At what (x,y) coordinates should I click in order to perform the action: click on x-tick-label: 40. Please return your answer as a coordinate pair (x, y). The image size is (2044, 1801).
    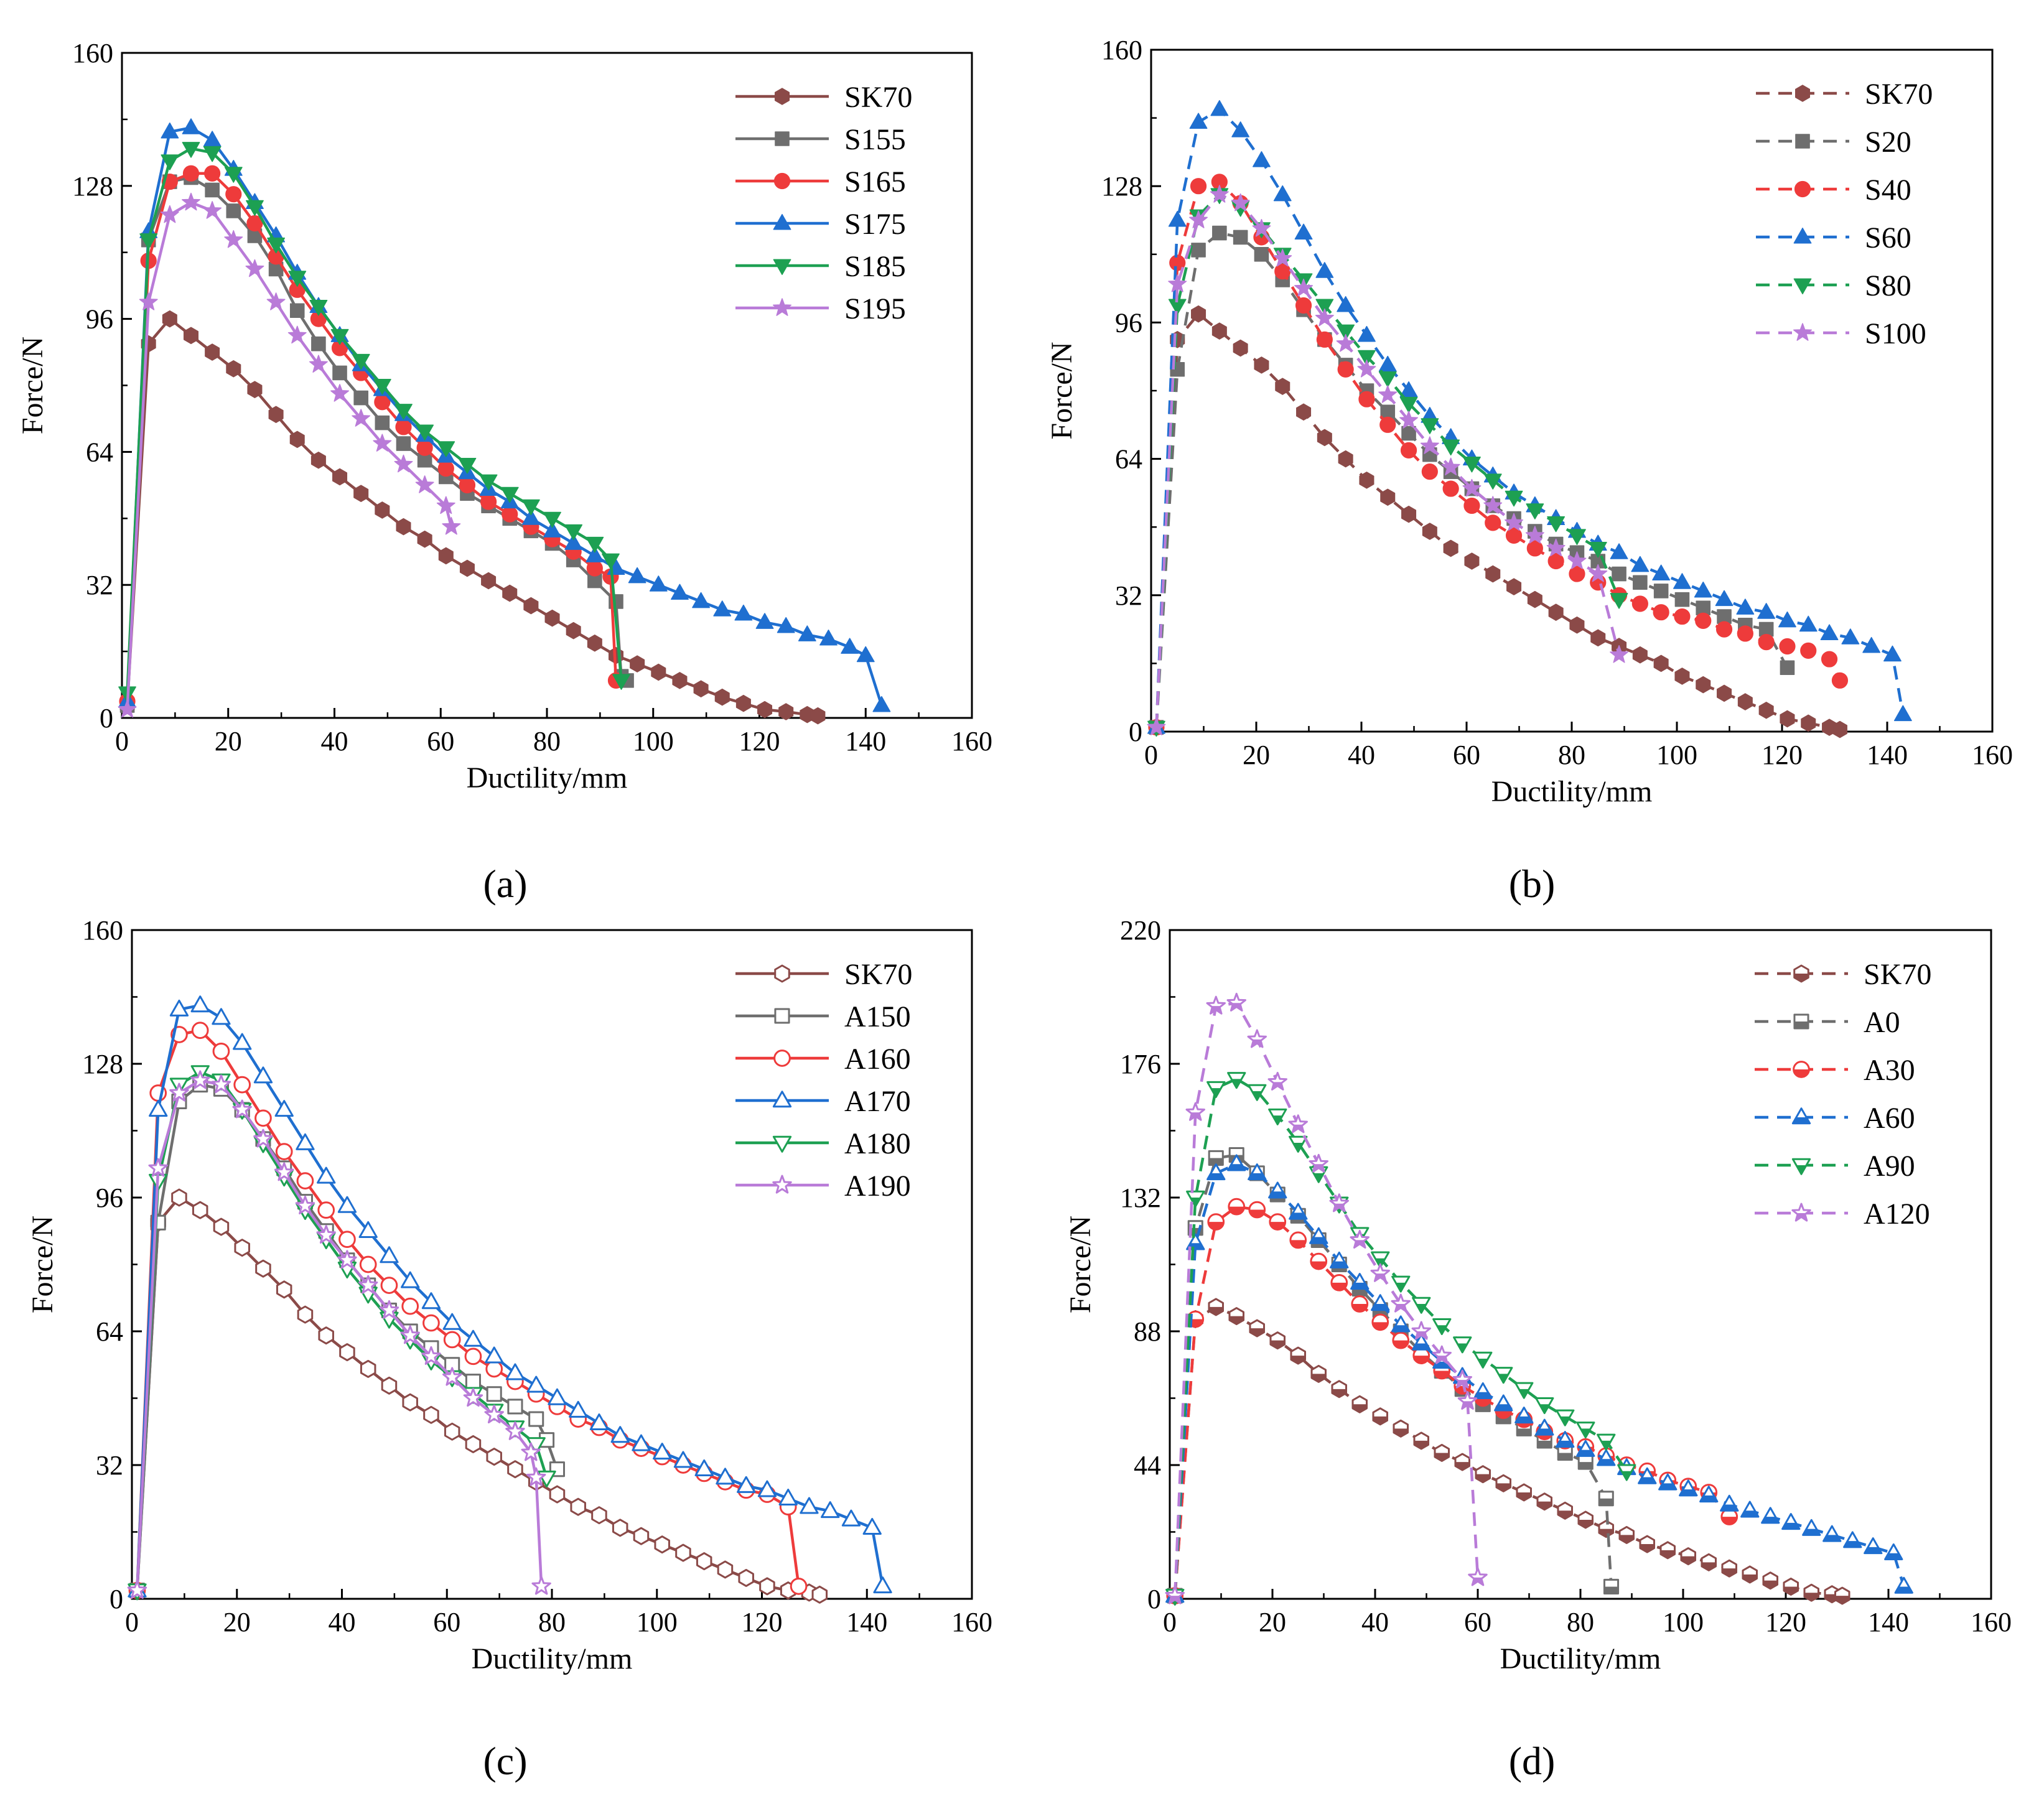
    Looking at the image, I should click on (1375, 1622).